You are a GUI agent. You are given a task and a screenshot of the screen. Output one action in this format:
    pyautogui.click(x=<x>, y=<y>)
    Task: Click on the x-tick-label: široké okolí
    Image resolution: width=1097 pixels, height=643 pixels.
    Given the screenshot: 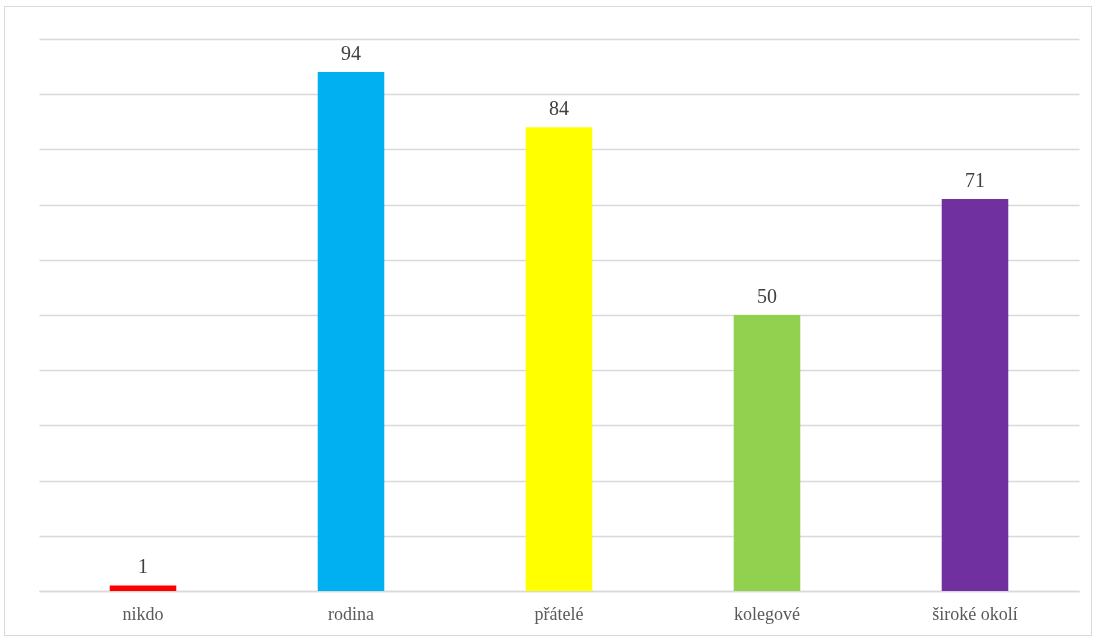 What is the action you would take?
    pyautogui.click(x=975, y=613)
    